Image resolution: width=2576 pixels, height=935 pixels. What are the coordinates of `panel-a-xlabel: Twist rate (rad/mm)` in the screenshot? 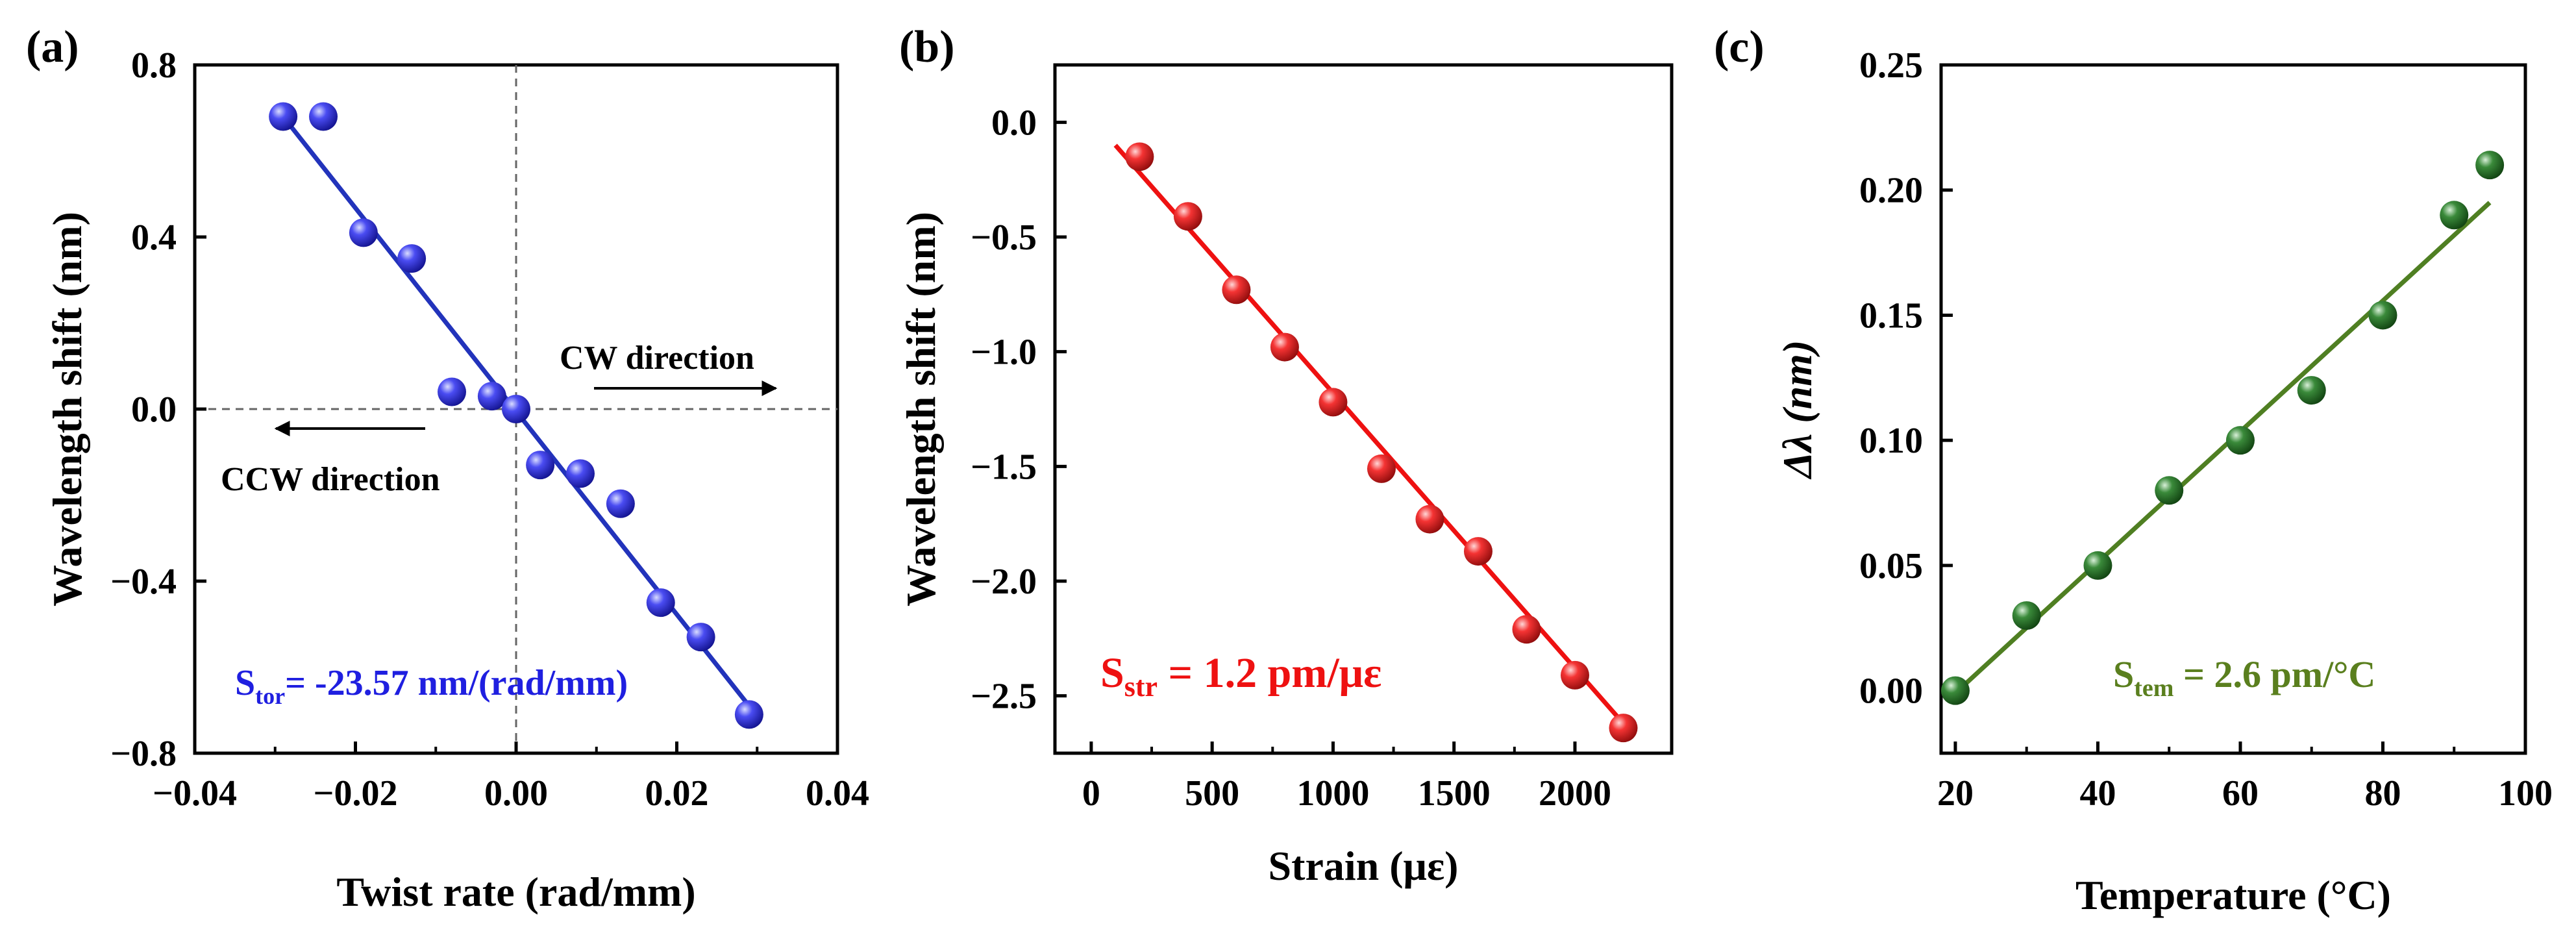 It's located at (515, 892).